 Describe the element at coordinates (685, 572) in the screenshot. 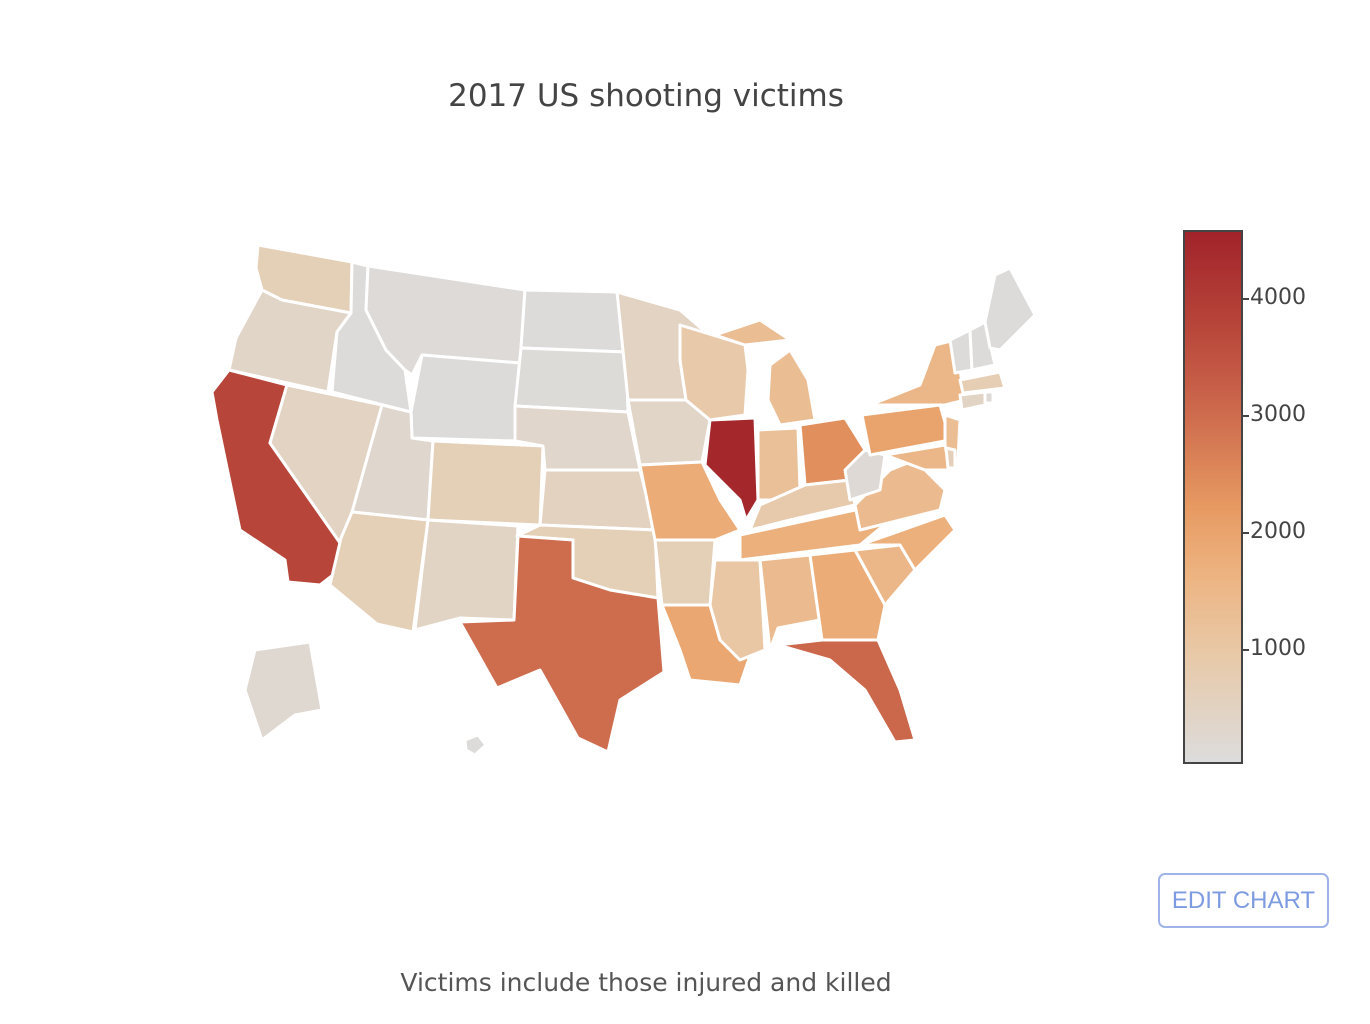

I see `state-ar` at that location.